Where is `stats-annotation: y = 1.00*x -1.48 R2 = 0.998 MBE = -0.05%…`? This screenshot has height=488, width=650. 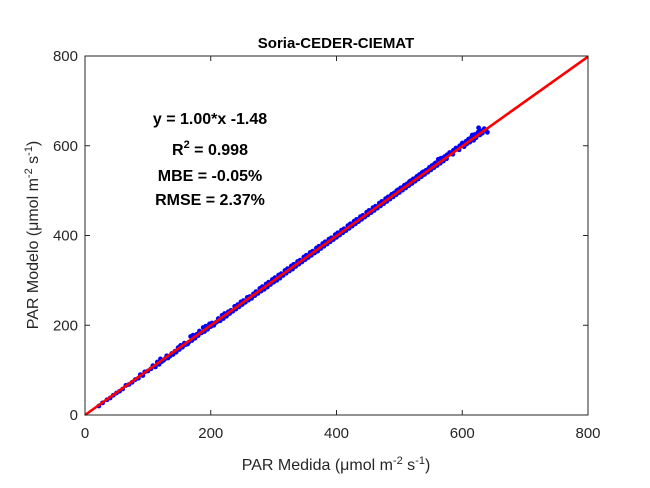
stats-annotation: y = 1.00*x -1.48 R2 = 0.998 MBE = -0.05%… is located at coordinates (210, 160).